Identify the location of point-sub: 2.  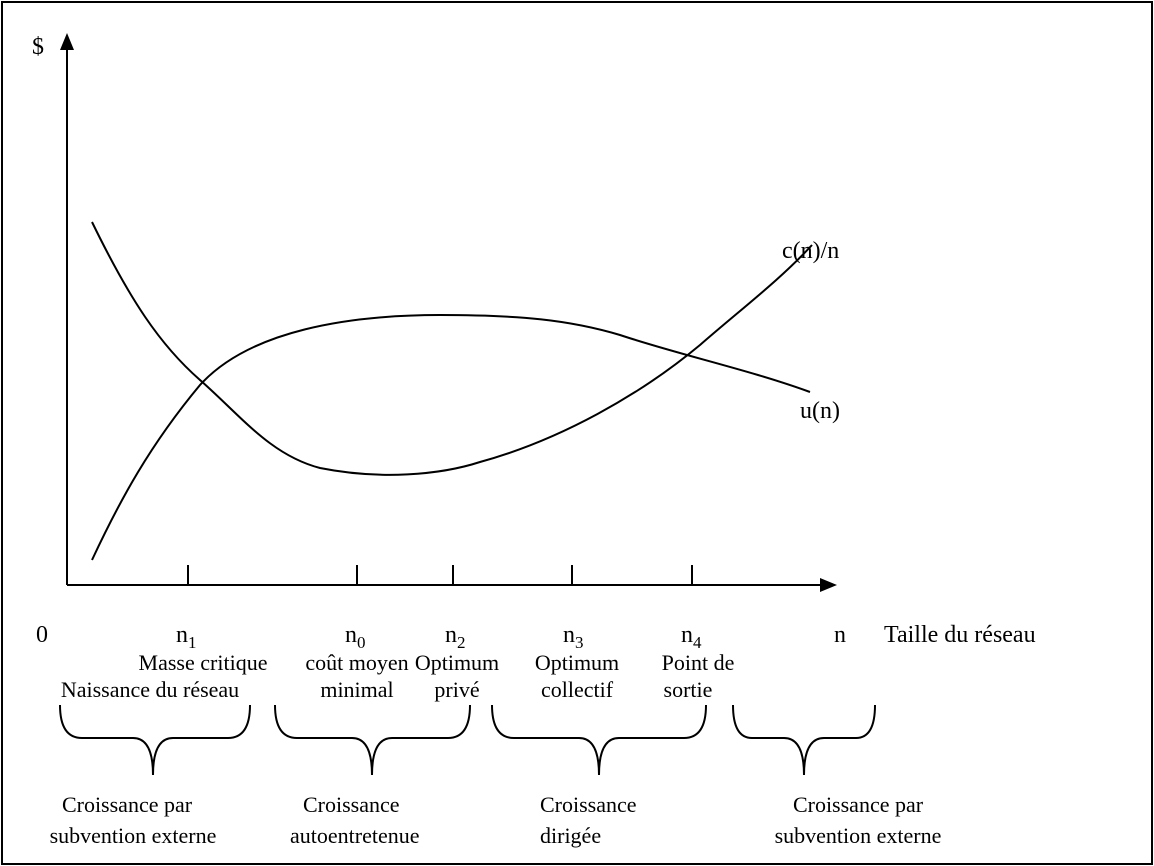
(461, 642).